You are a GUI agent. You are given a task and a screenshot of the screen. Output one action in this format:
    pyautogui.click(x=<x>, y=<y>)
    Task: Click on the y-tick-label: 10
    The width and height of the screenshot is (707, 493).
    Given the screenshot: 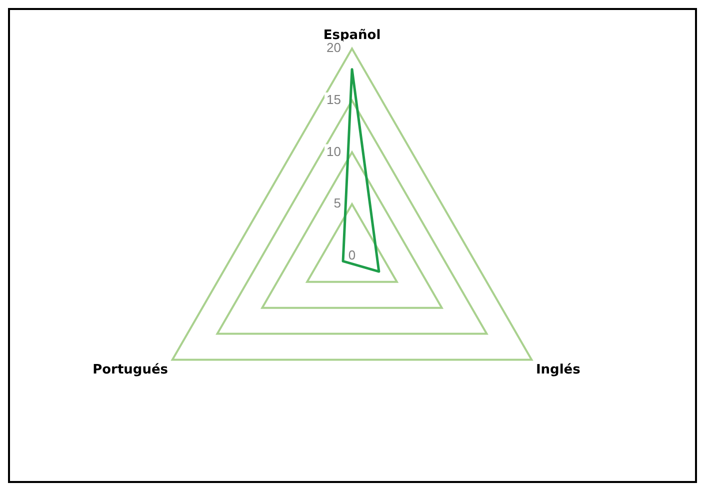 What is the action you would take?
    pyautogui.click(x=333, y=151)
    